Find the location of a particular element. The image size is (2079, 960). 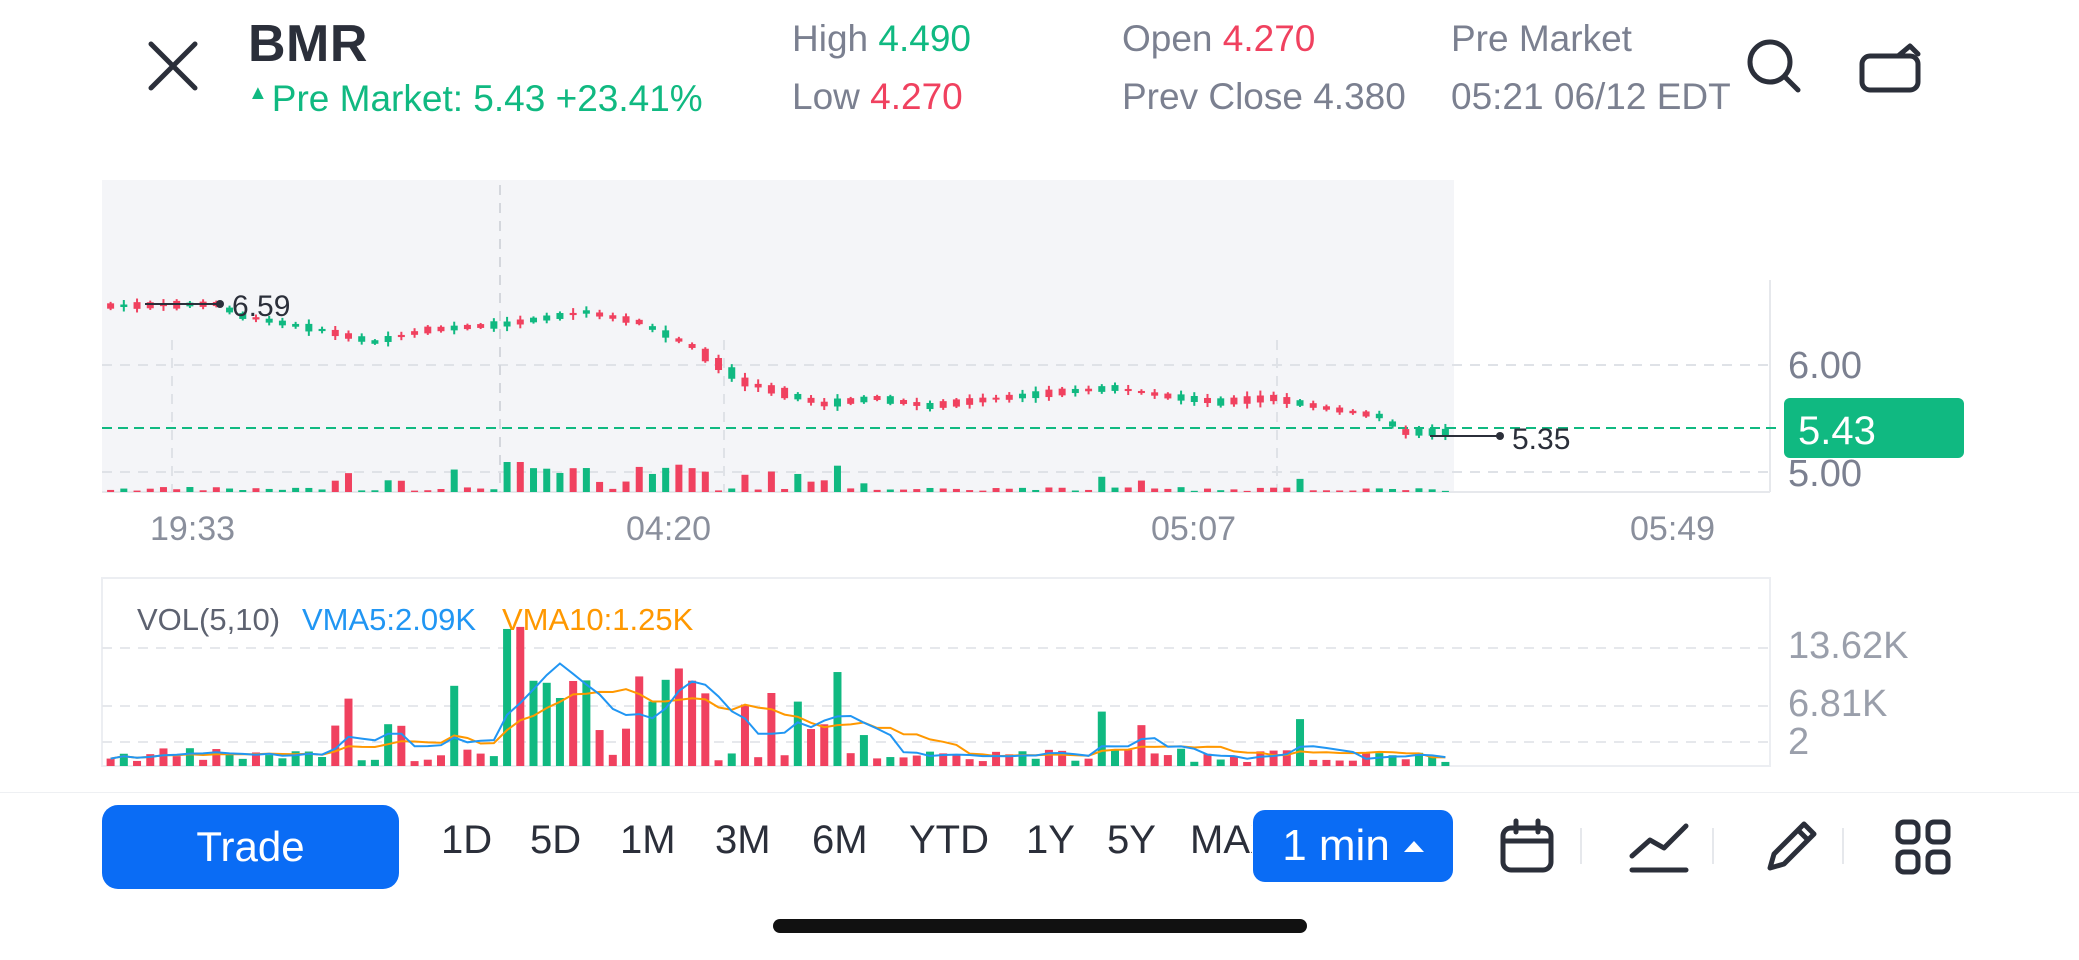

volume-y-tick: 6.81K is located at coordinates (1837, 704).